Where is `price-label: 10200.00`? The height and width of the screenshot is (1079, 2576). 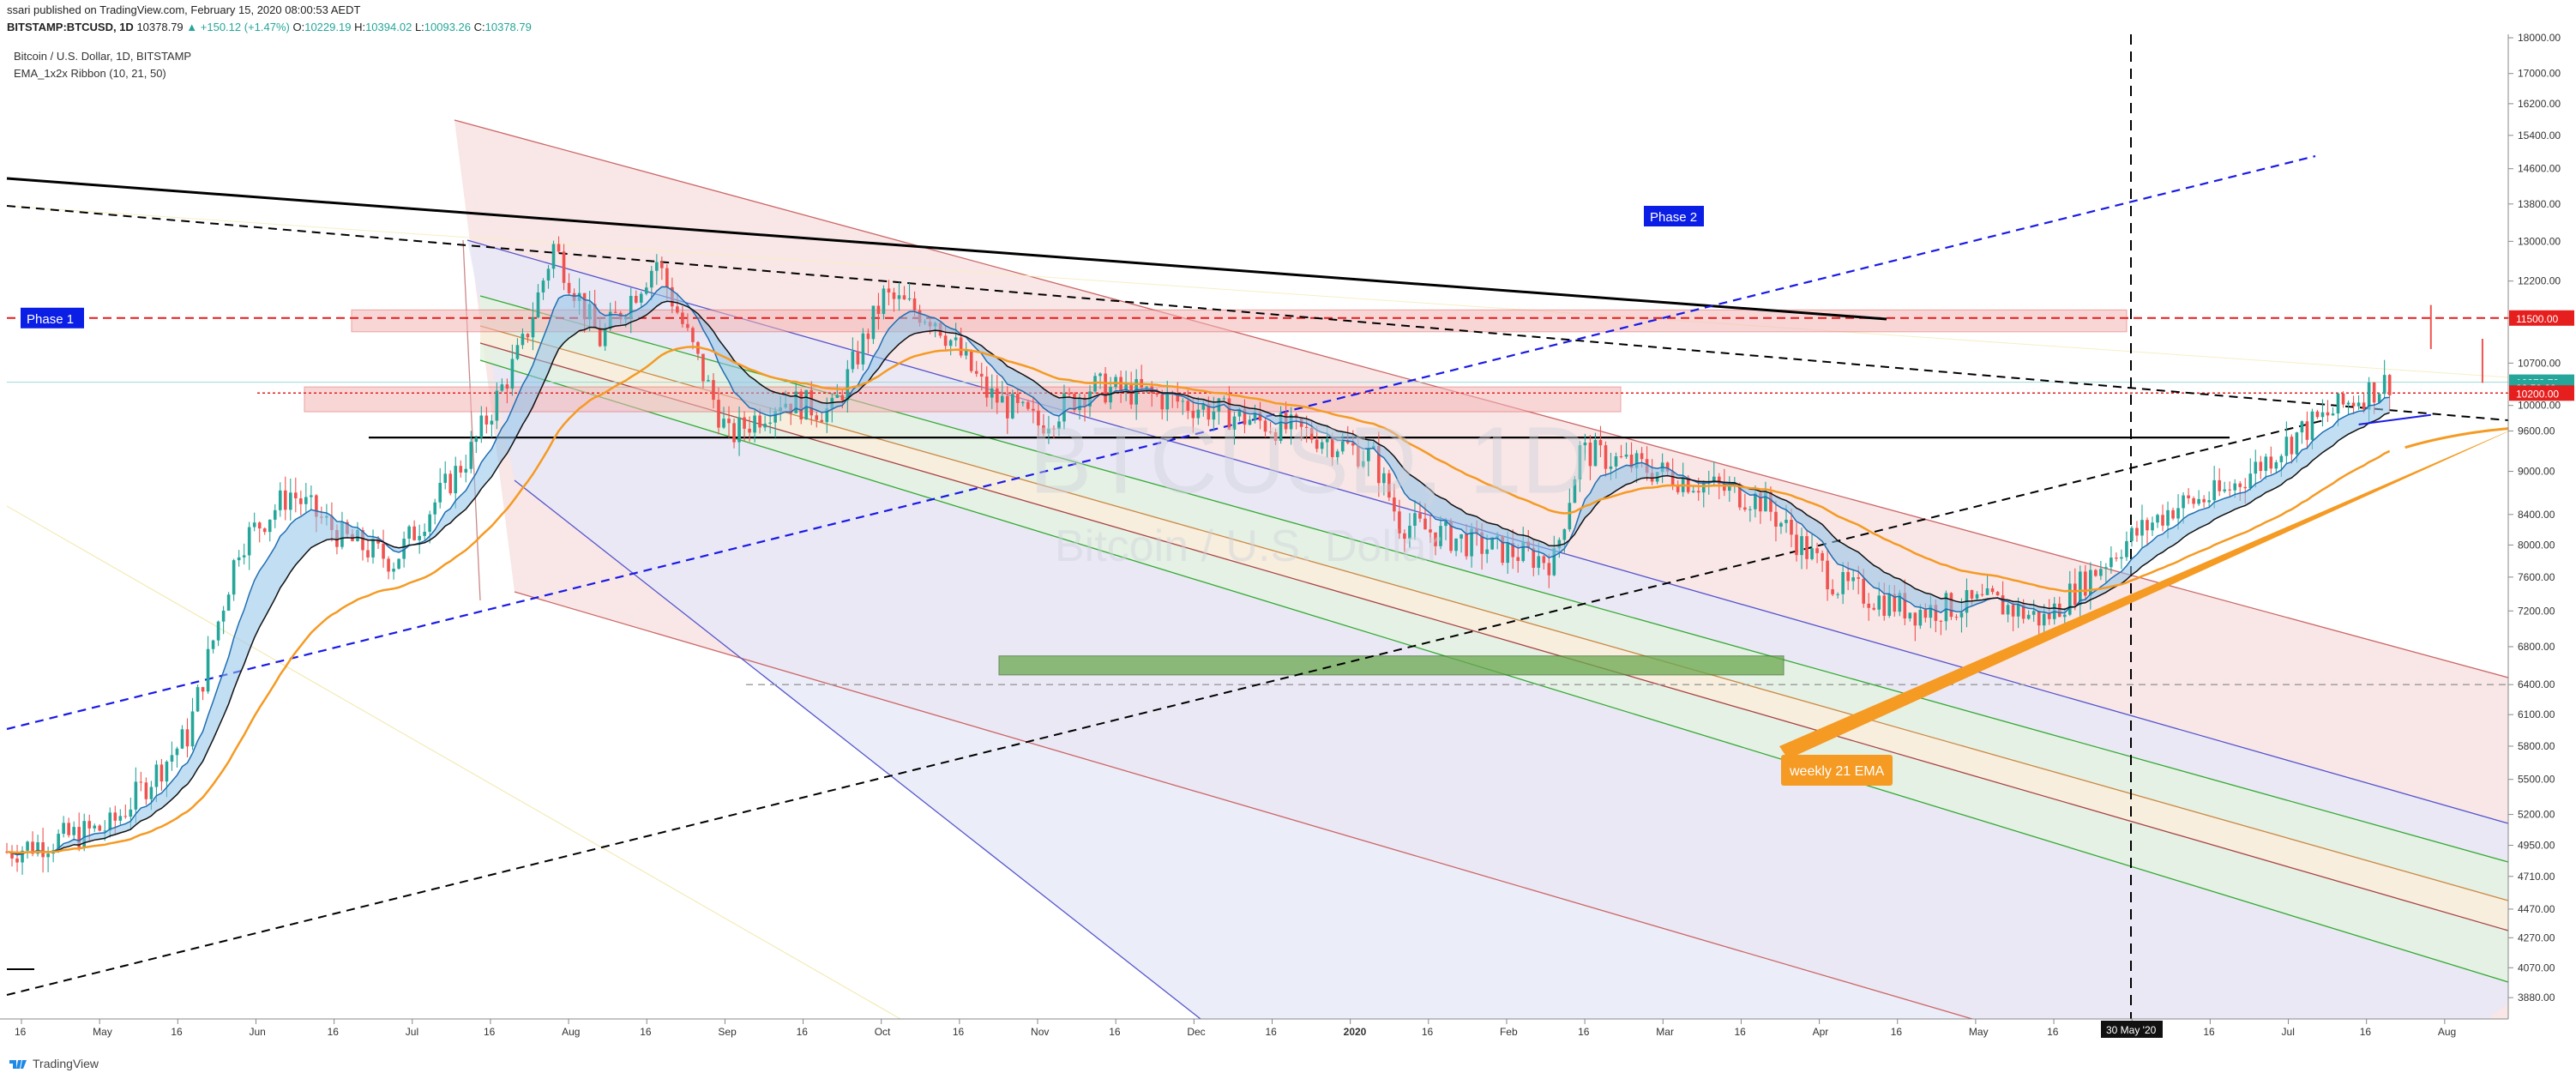 price-label: 10200.00 is located at coordinates (2537, 394).